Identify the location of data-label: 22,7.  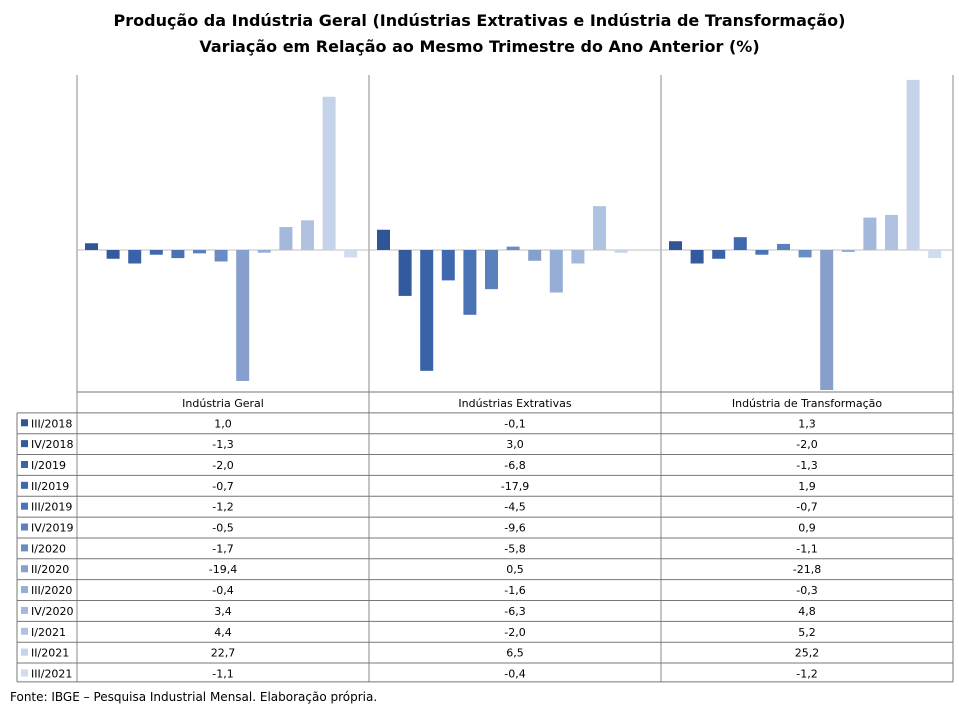
(223, 653).